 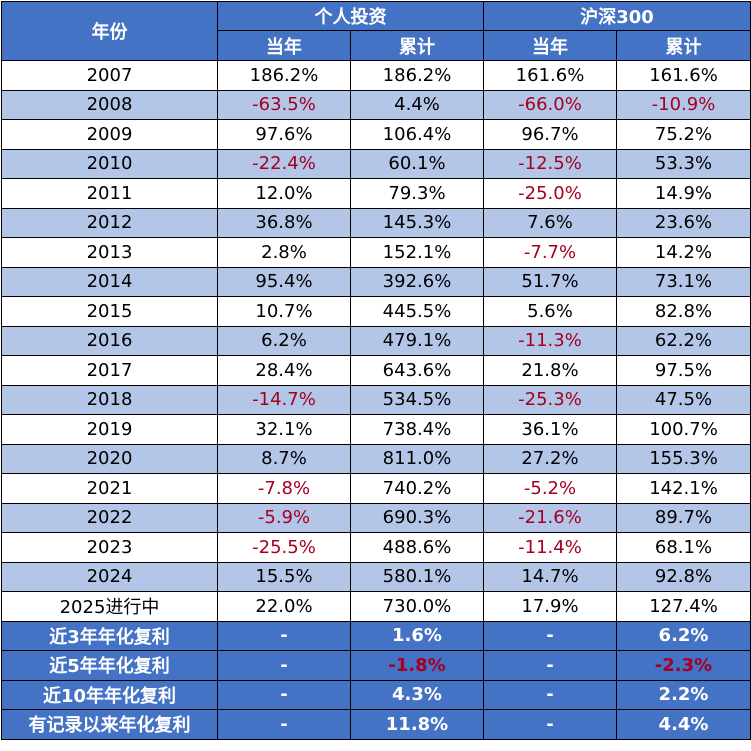 What do you see at coordinates (616, 16) in the screenshot?
I see `csi300-header: 沪深300` at bounding box center [616, 16].